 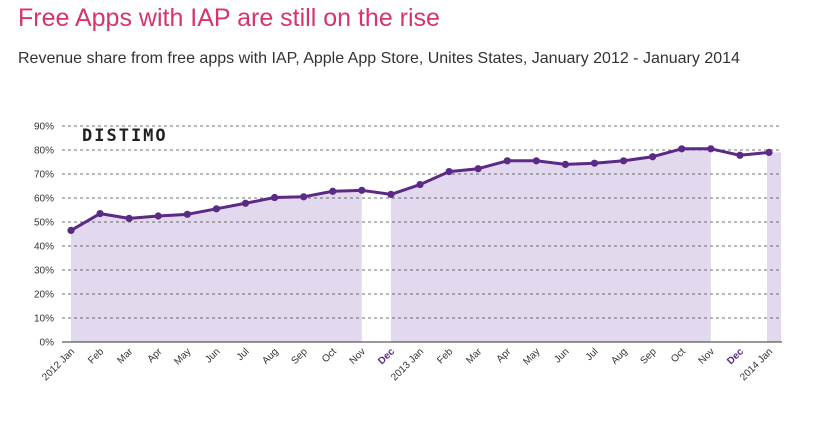 I want to click on y-axis-ticks: 90% 80% 70% 60% 50% 40% 30% 20% 10% 0%, so click(x=44, y=235).